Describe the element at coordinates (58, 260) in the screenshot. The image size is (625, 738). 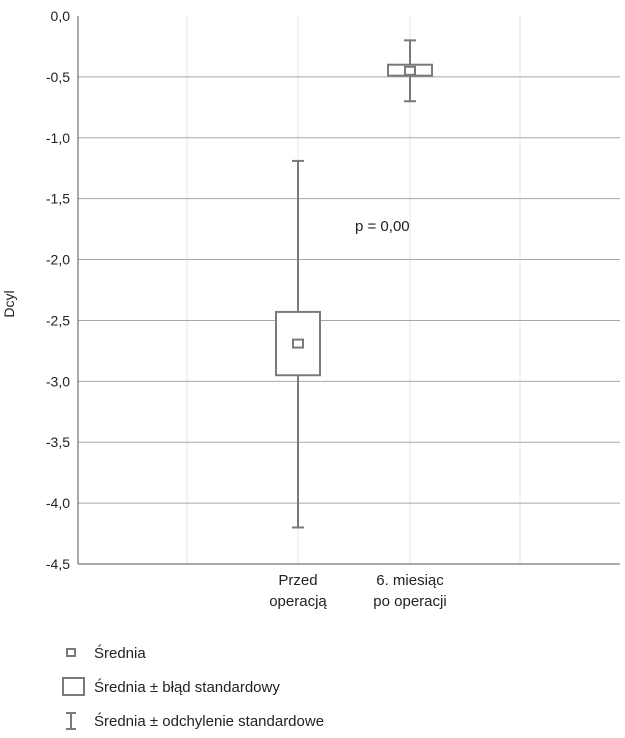
I see `y-tick-label-4: -2,0` at that location.